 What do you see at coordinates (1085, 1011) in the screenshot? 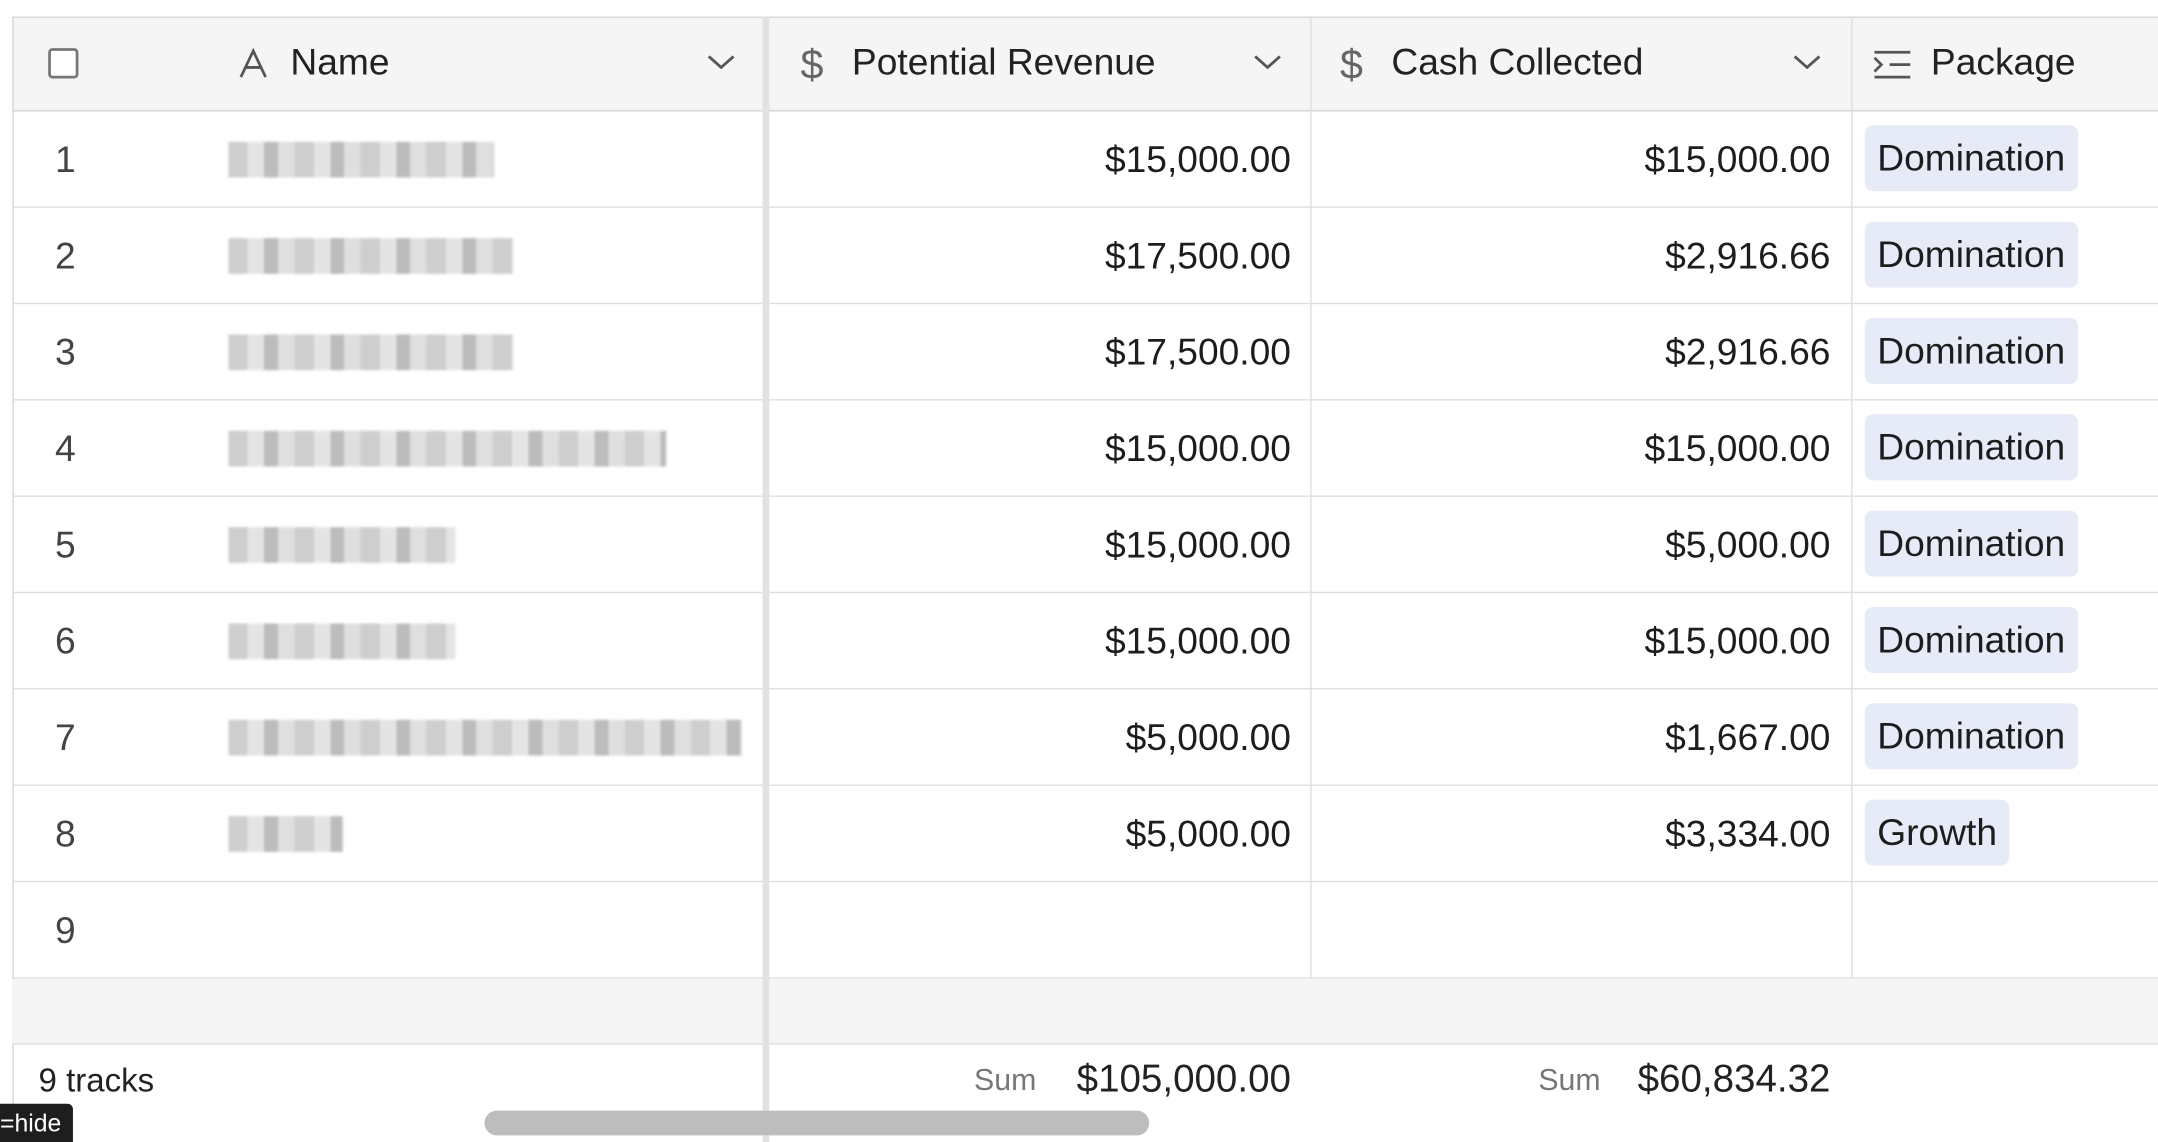
I see `add-row-area` at bounding box center [1085, 1011].